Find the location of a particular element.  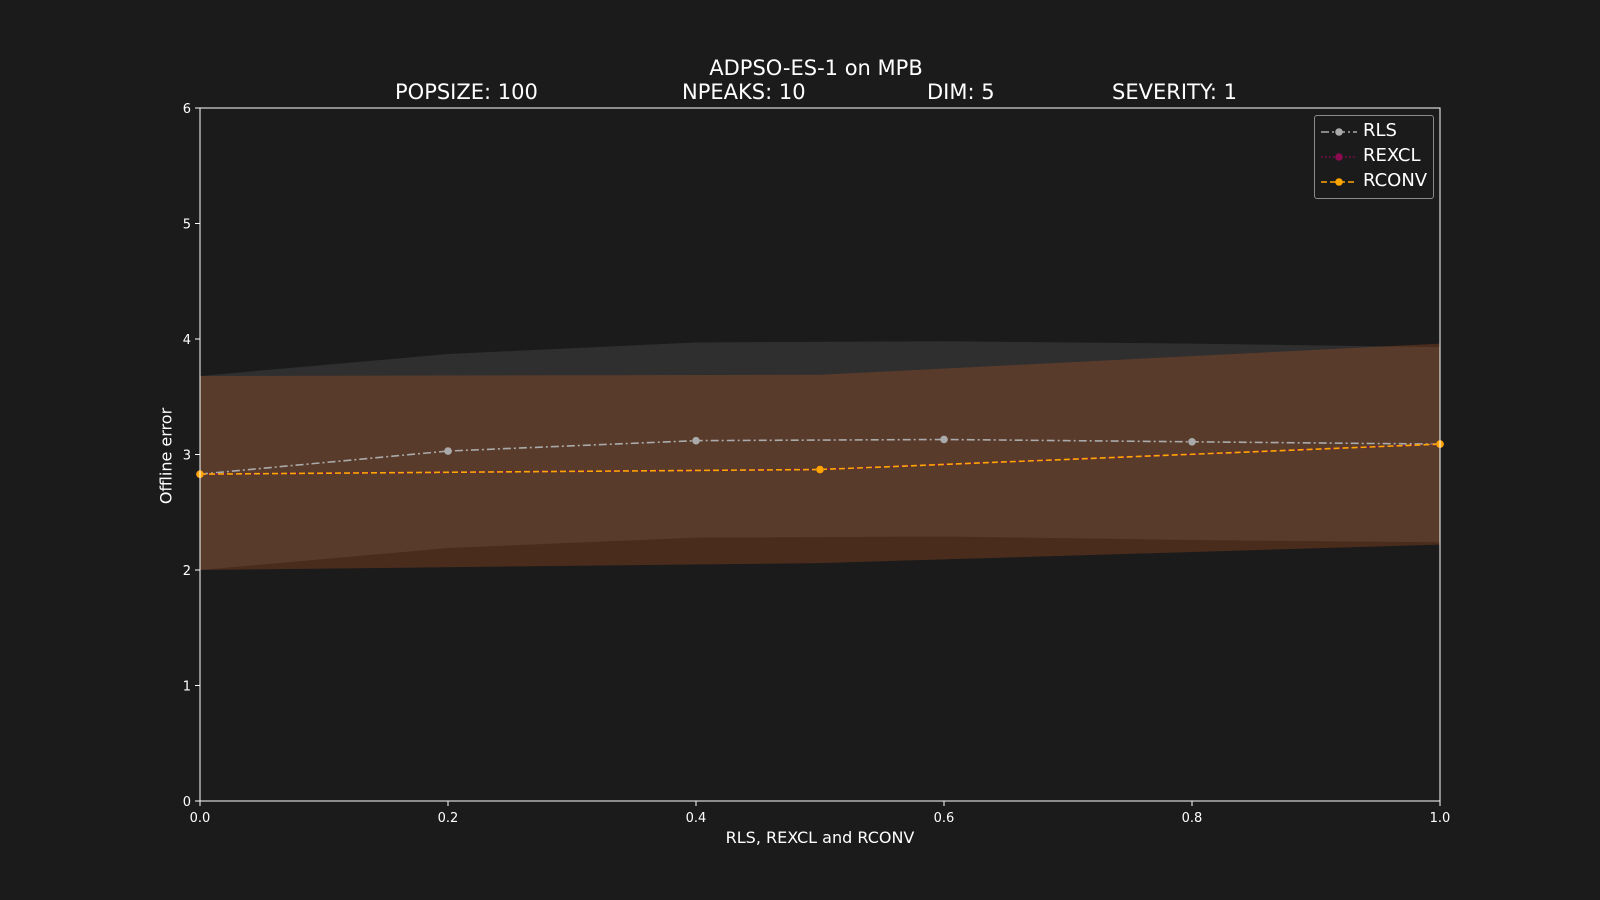

legend-item-rls: RLS is located at coordinates (1375, 132).